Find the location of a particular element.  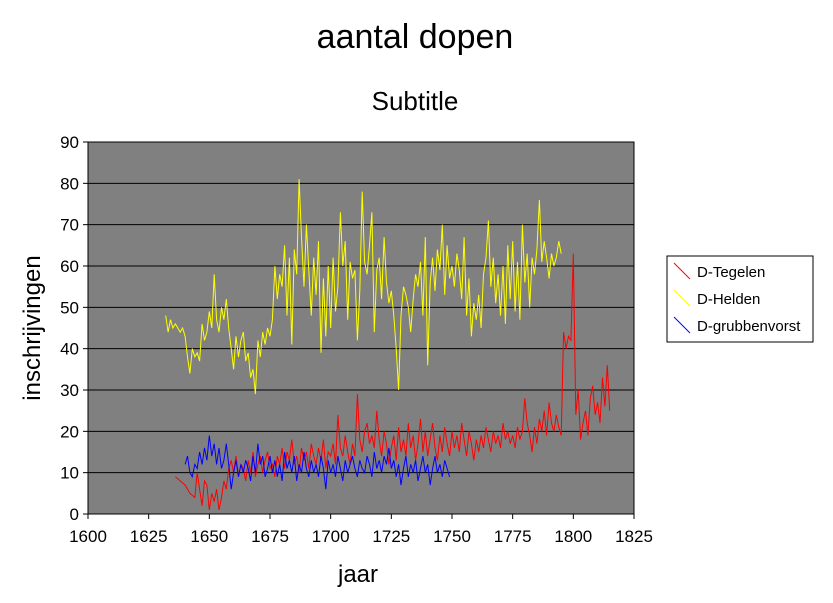

legend-items: D-Tegelen D-Helden D-grubbenvorst is located at coordinates (737, 298).